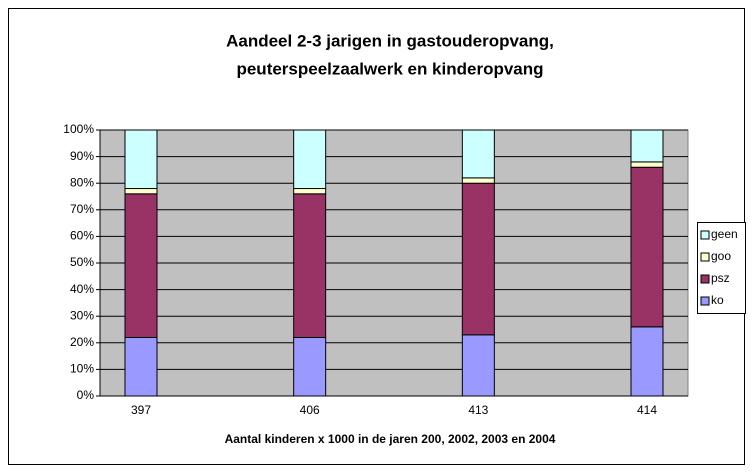 This screenshot has height=473, width=753. What do you see at coordinates (86, 395) in the screenshot?
I see `y-tick-label: 0%` at bounding box center [86, 395].